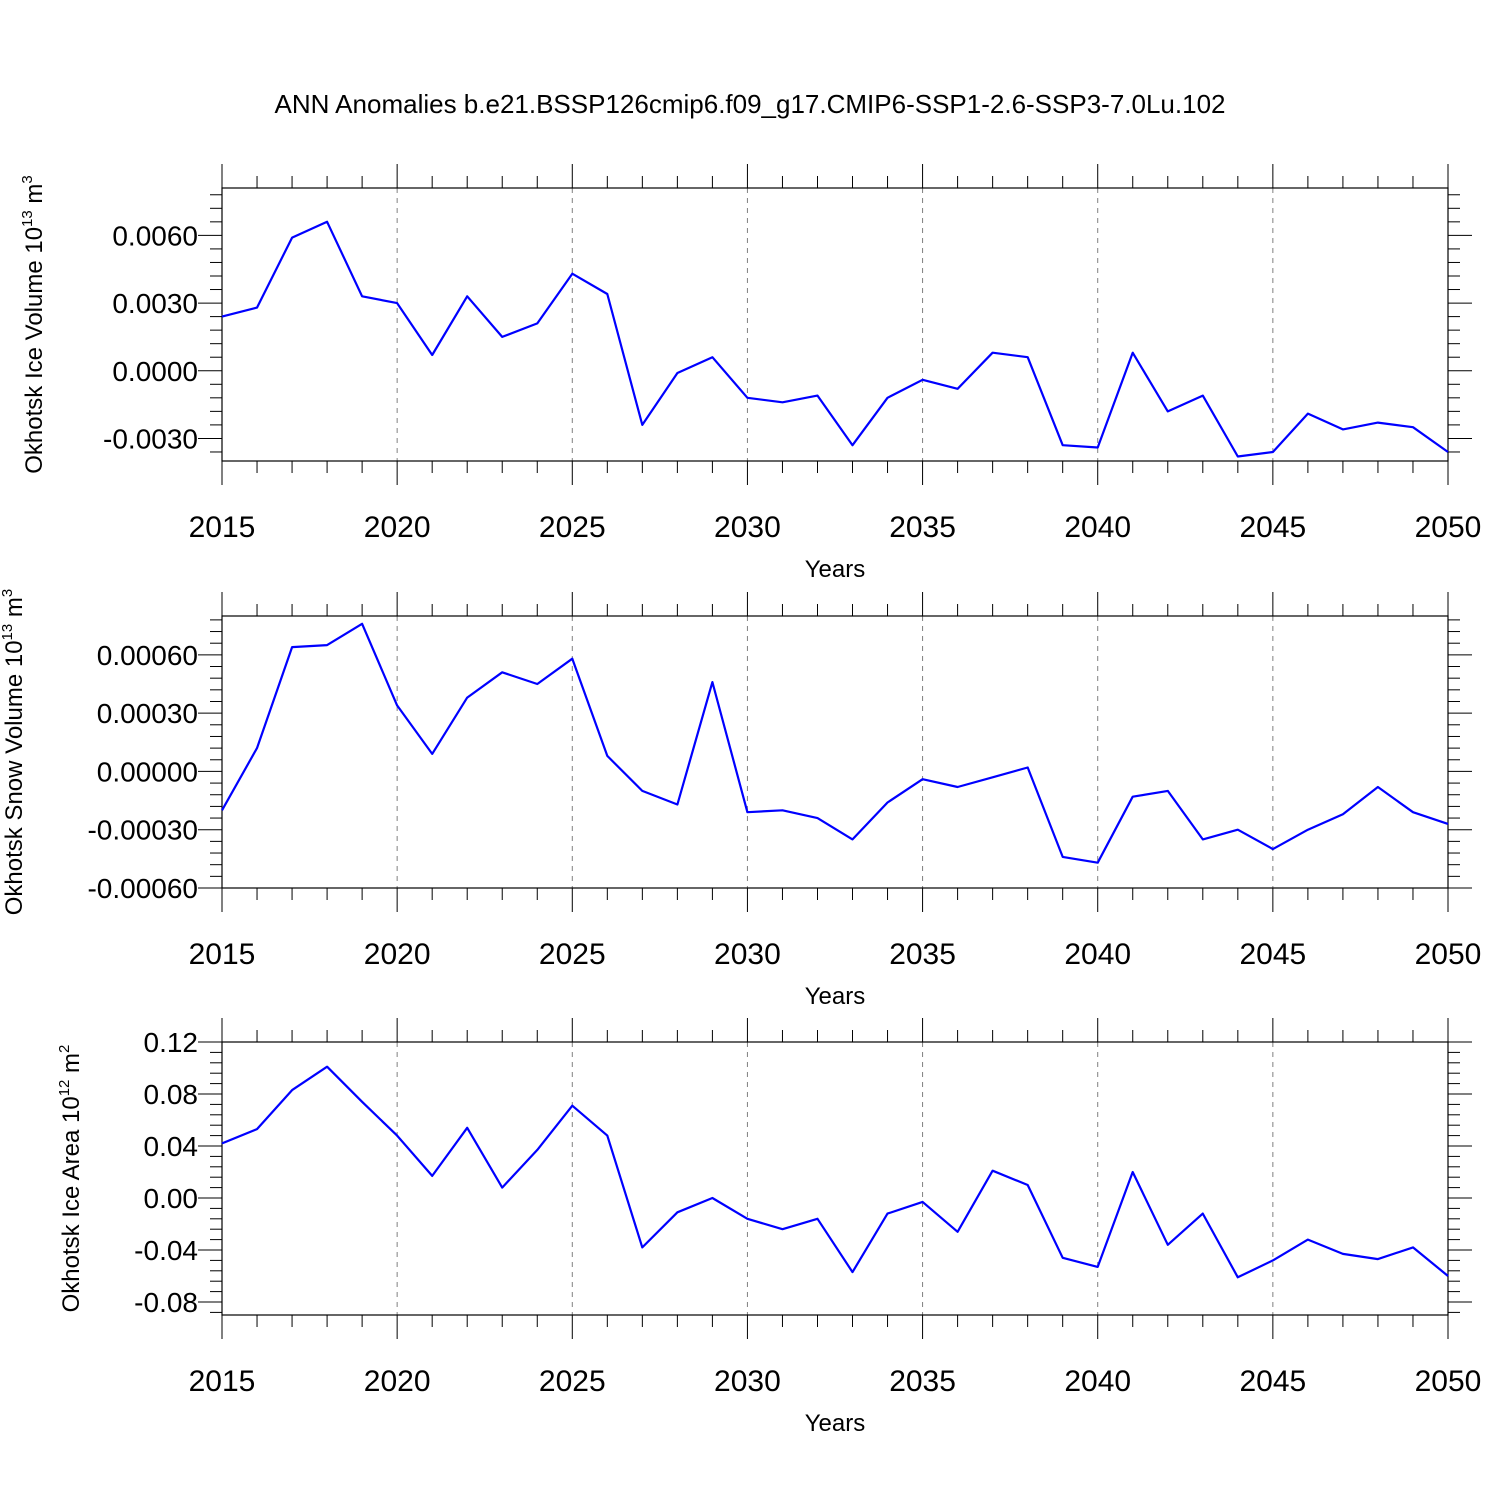  What do you see at coordinates (147, 655) in the screenshot?
I see `y-tick-label: 0.00060` at bounding box center [147, 655].